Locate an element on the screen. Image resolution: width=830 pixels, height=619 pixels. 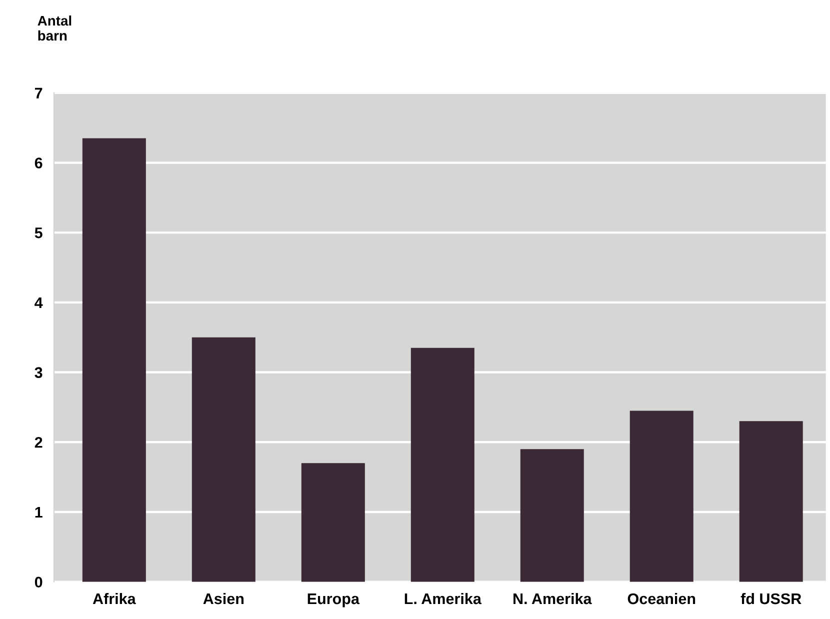
y-tick-label: 6 is located at coordinates (38, 163).